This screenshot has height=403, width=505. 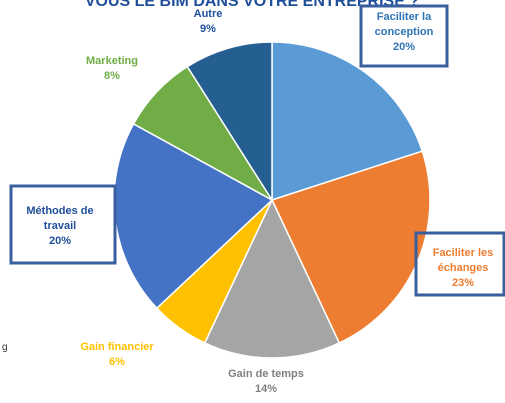 I want to click on label-box-methodes-de-travail, so click(x=63, y=224).